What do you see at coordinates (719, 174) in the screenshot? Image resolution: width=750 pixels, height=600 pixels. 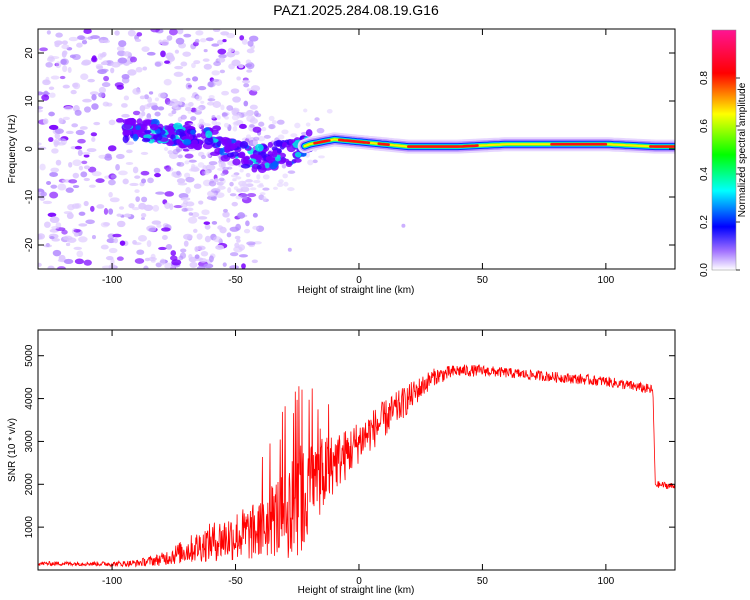 I see `colorbar-ticks: 0.0 0.2 0.4 0.6 0.8` at bounding box center [719, 174].